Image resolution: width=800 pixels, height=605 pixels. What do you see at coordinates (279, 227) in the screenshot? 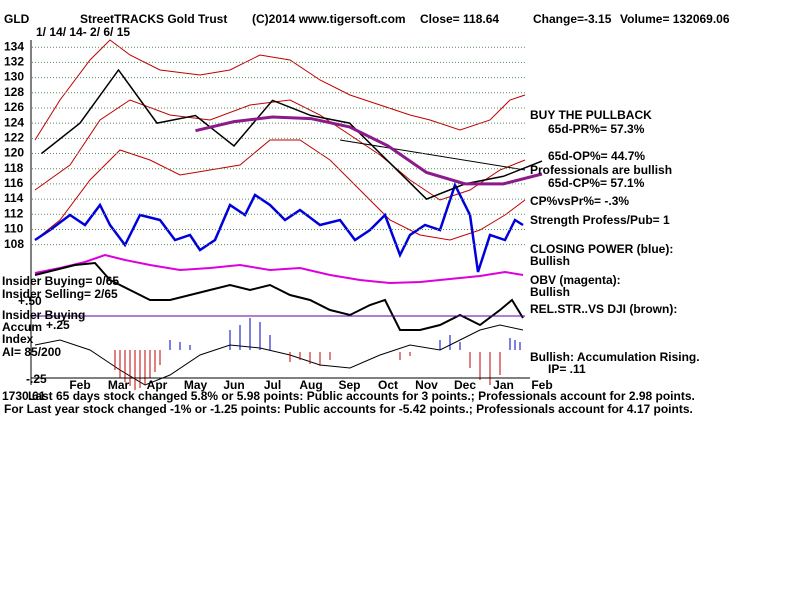
I see `closing-power` at bounding box center [279, 227].